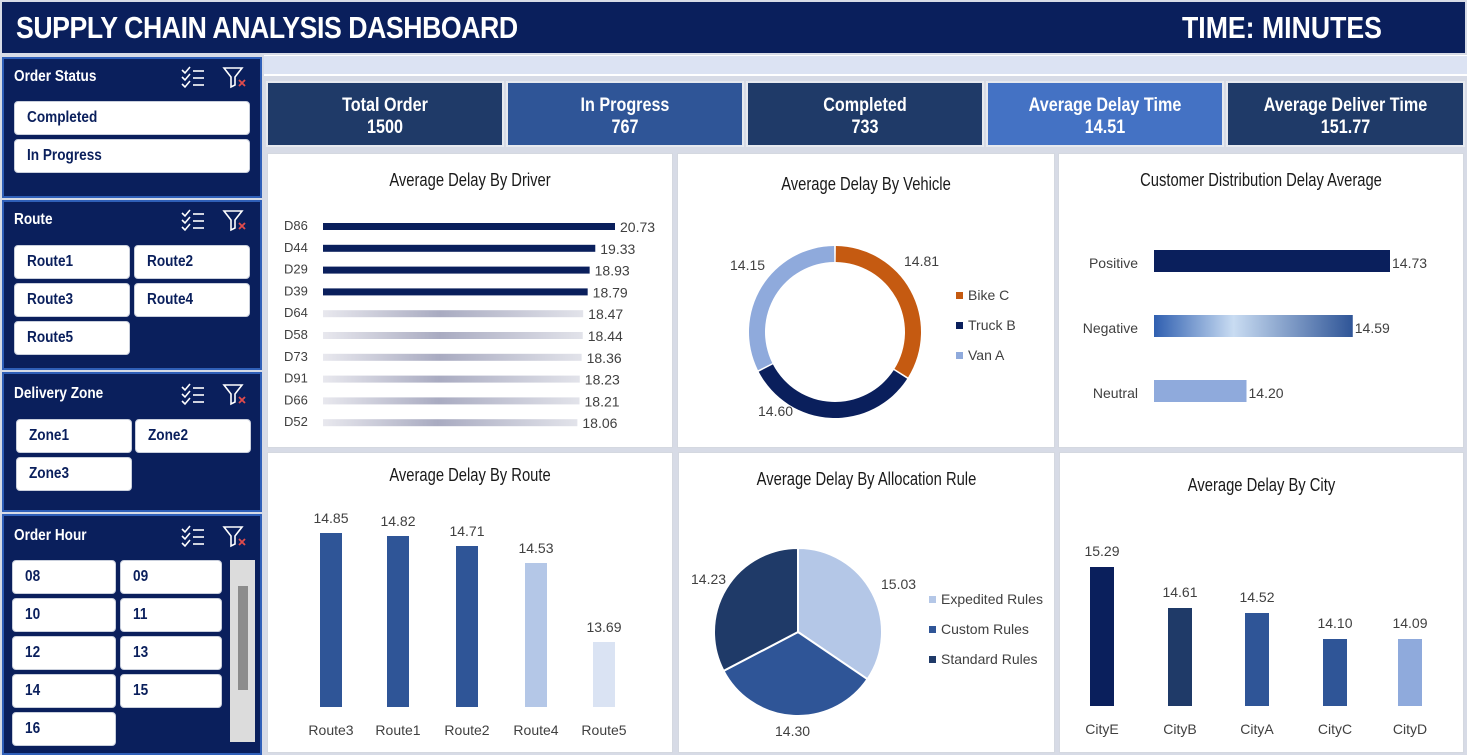  I want to click on slicer-title: Route, so click(33, 219).